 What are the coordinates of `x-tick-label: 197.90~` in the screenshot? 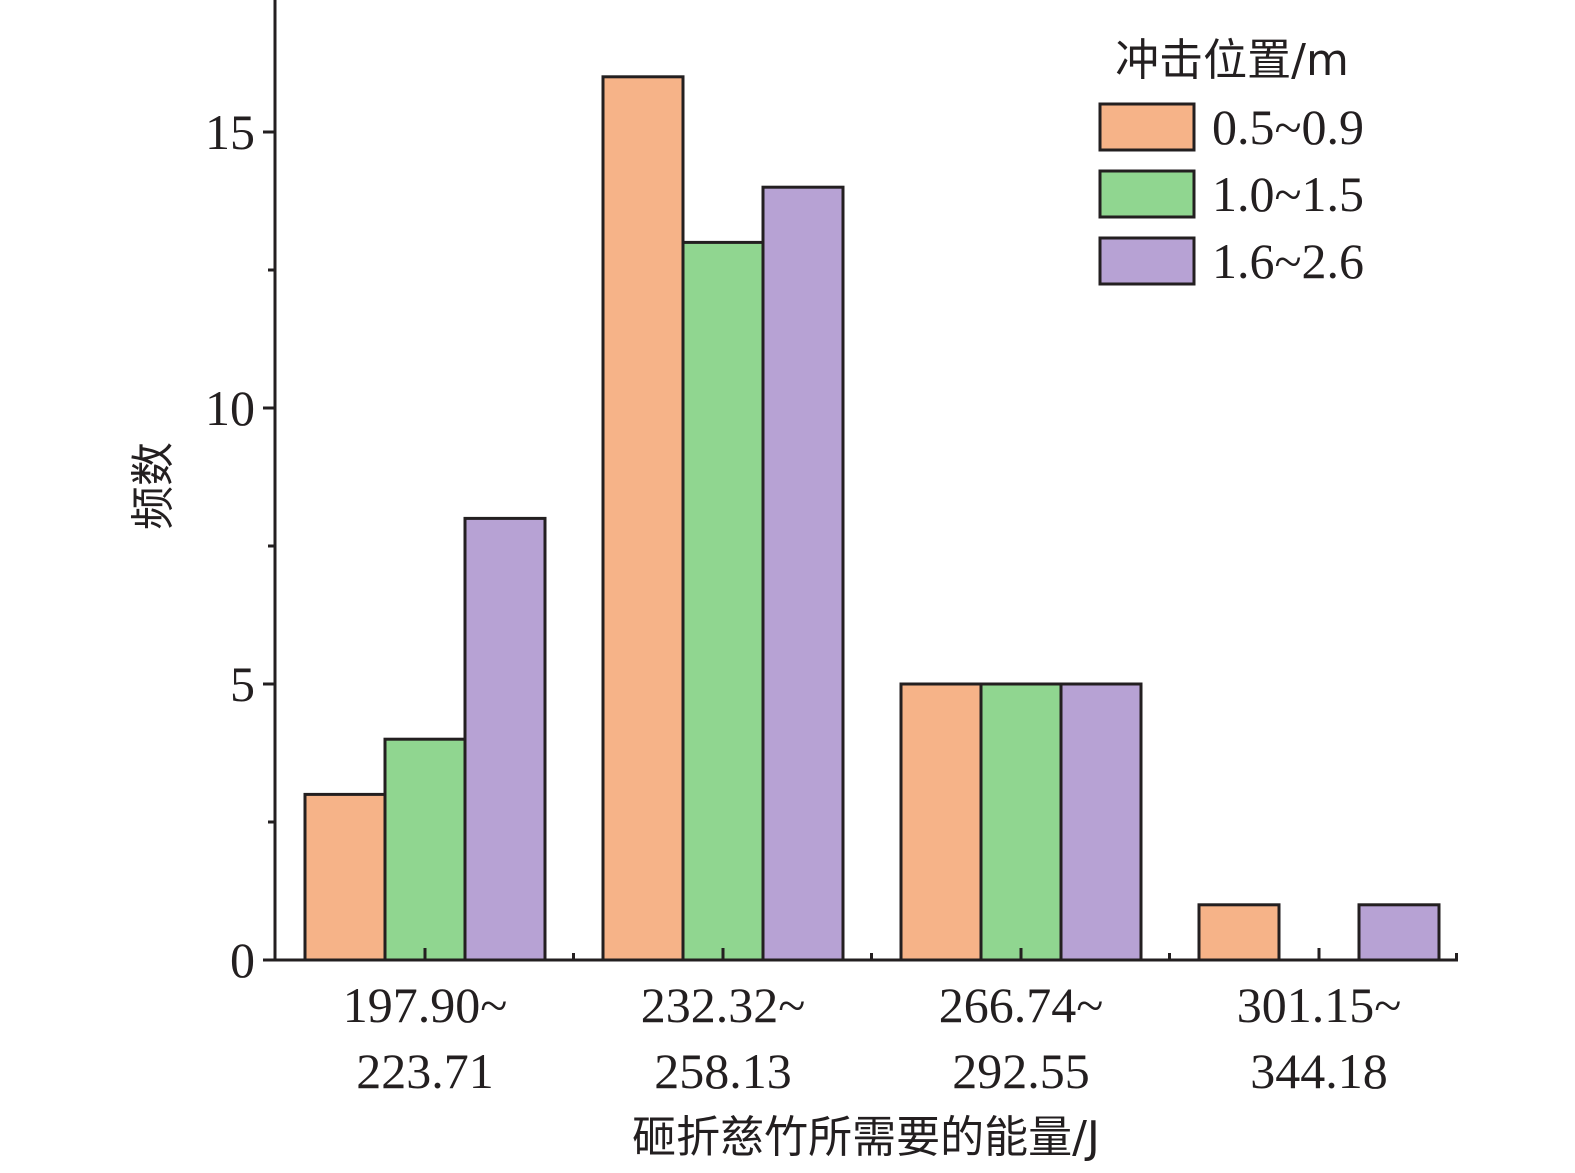 It's located at (425, 1005).